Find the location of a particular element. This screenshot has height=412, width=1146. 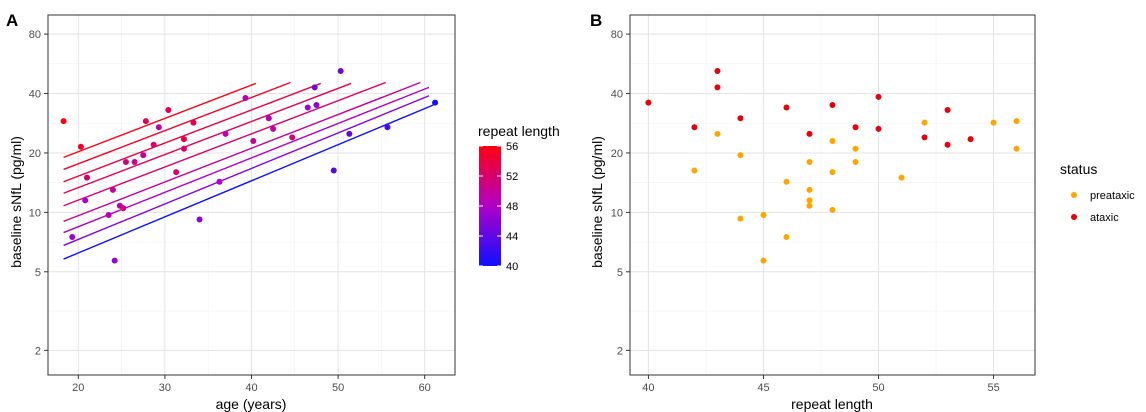

status-legend-title: status is located at coordinates (1078, 169).